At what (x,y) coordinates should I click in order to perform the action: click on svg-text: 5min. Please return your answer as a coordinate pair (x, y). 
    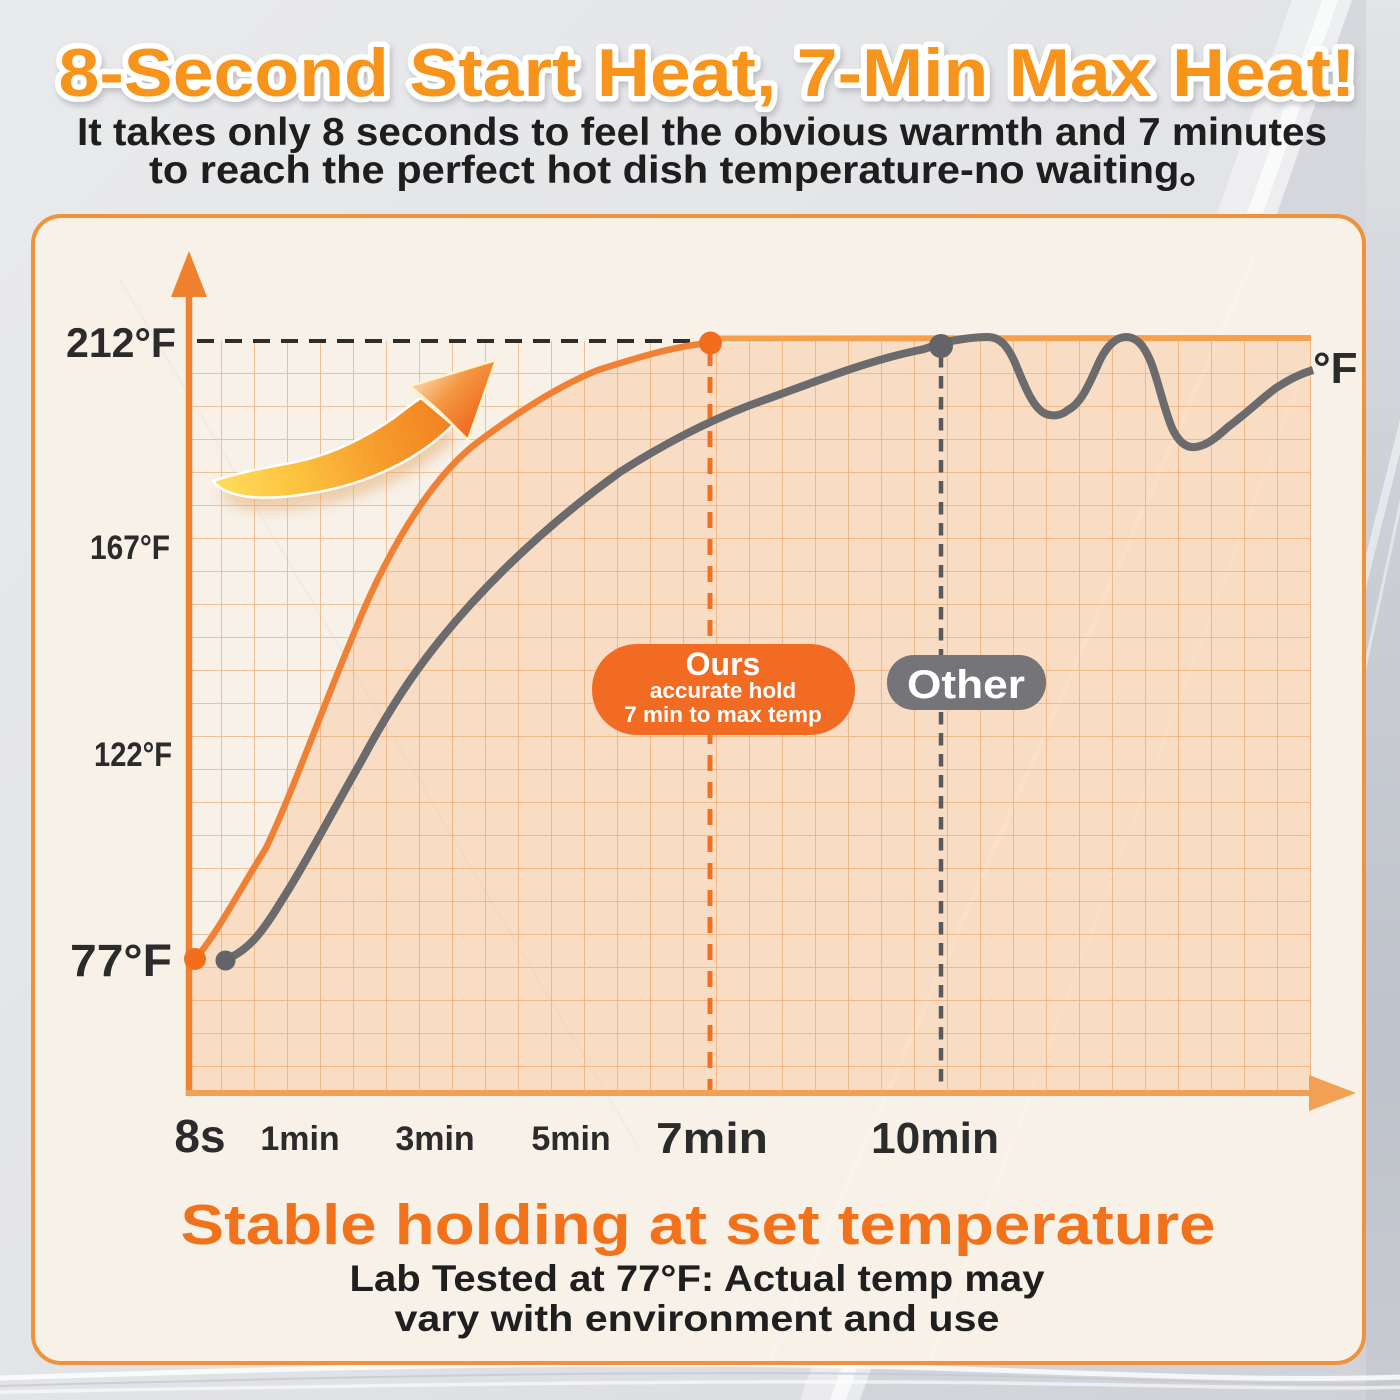
    Looking at the image, I should click on (570, 1139).